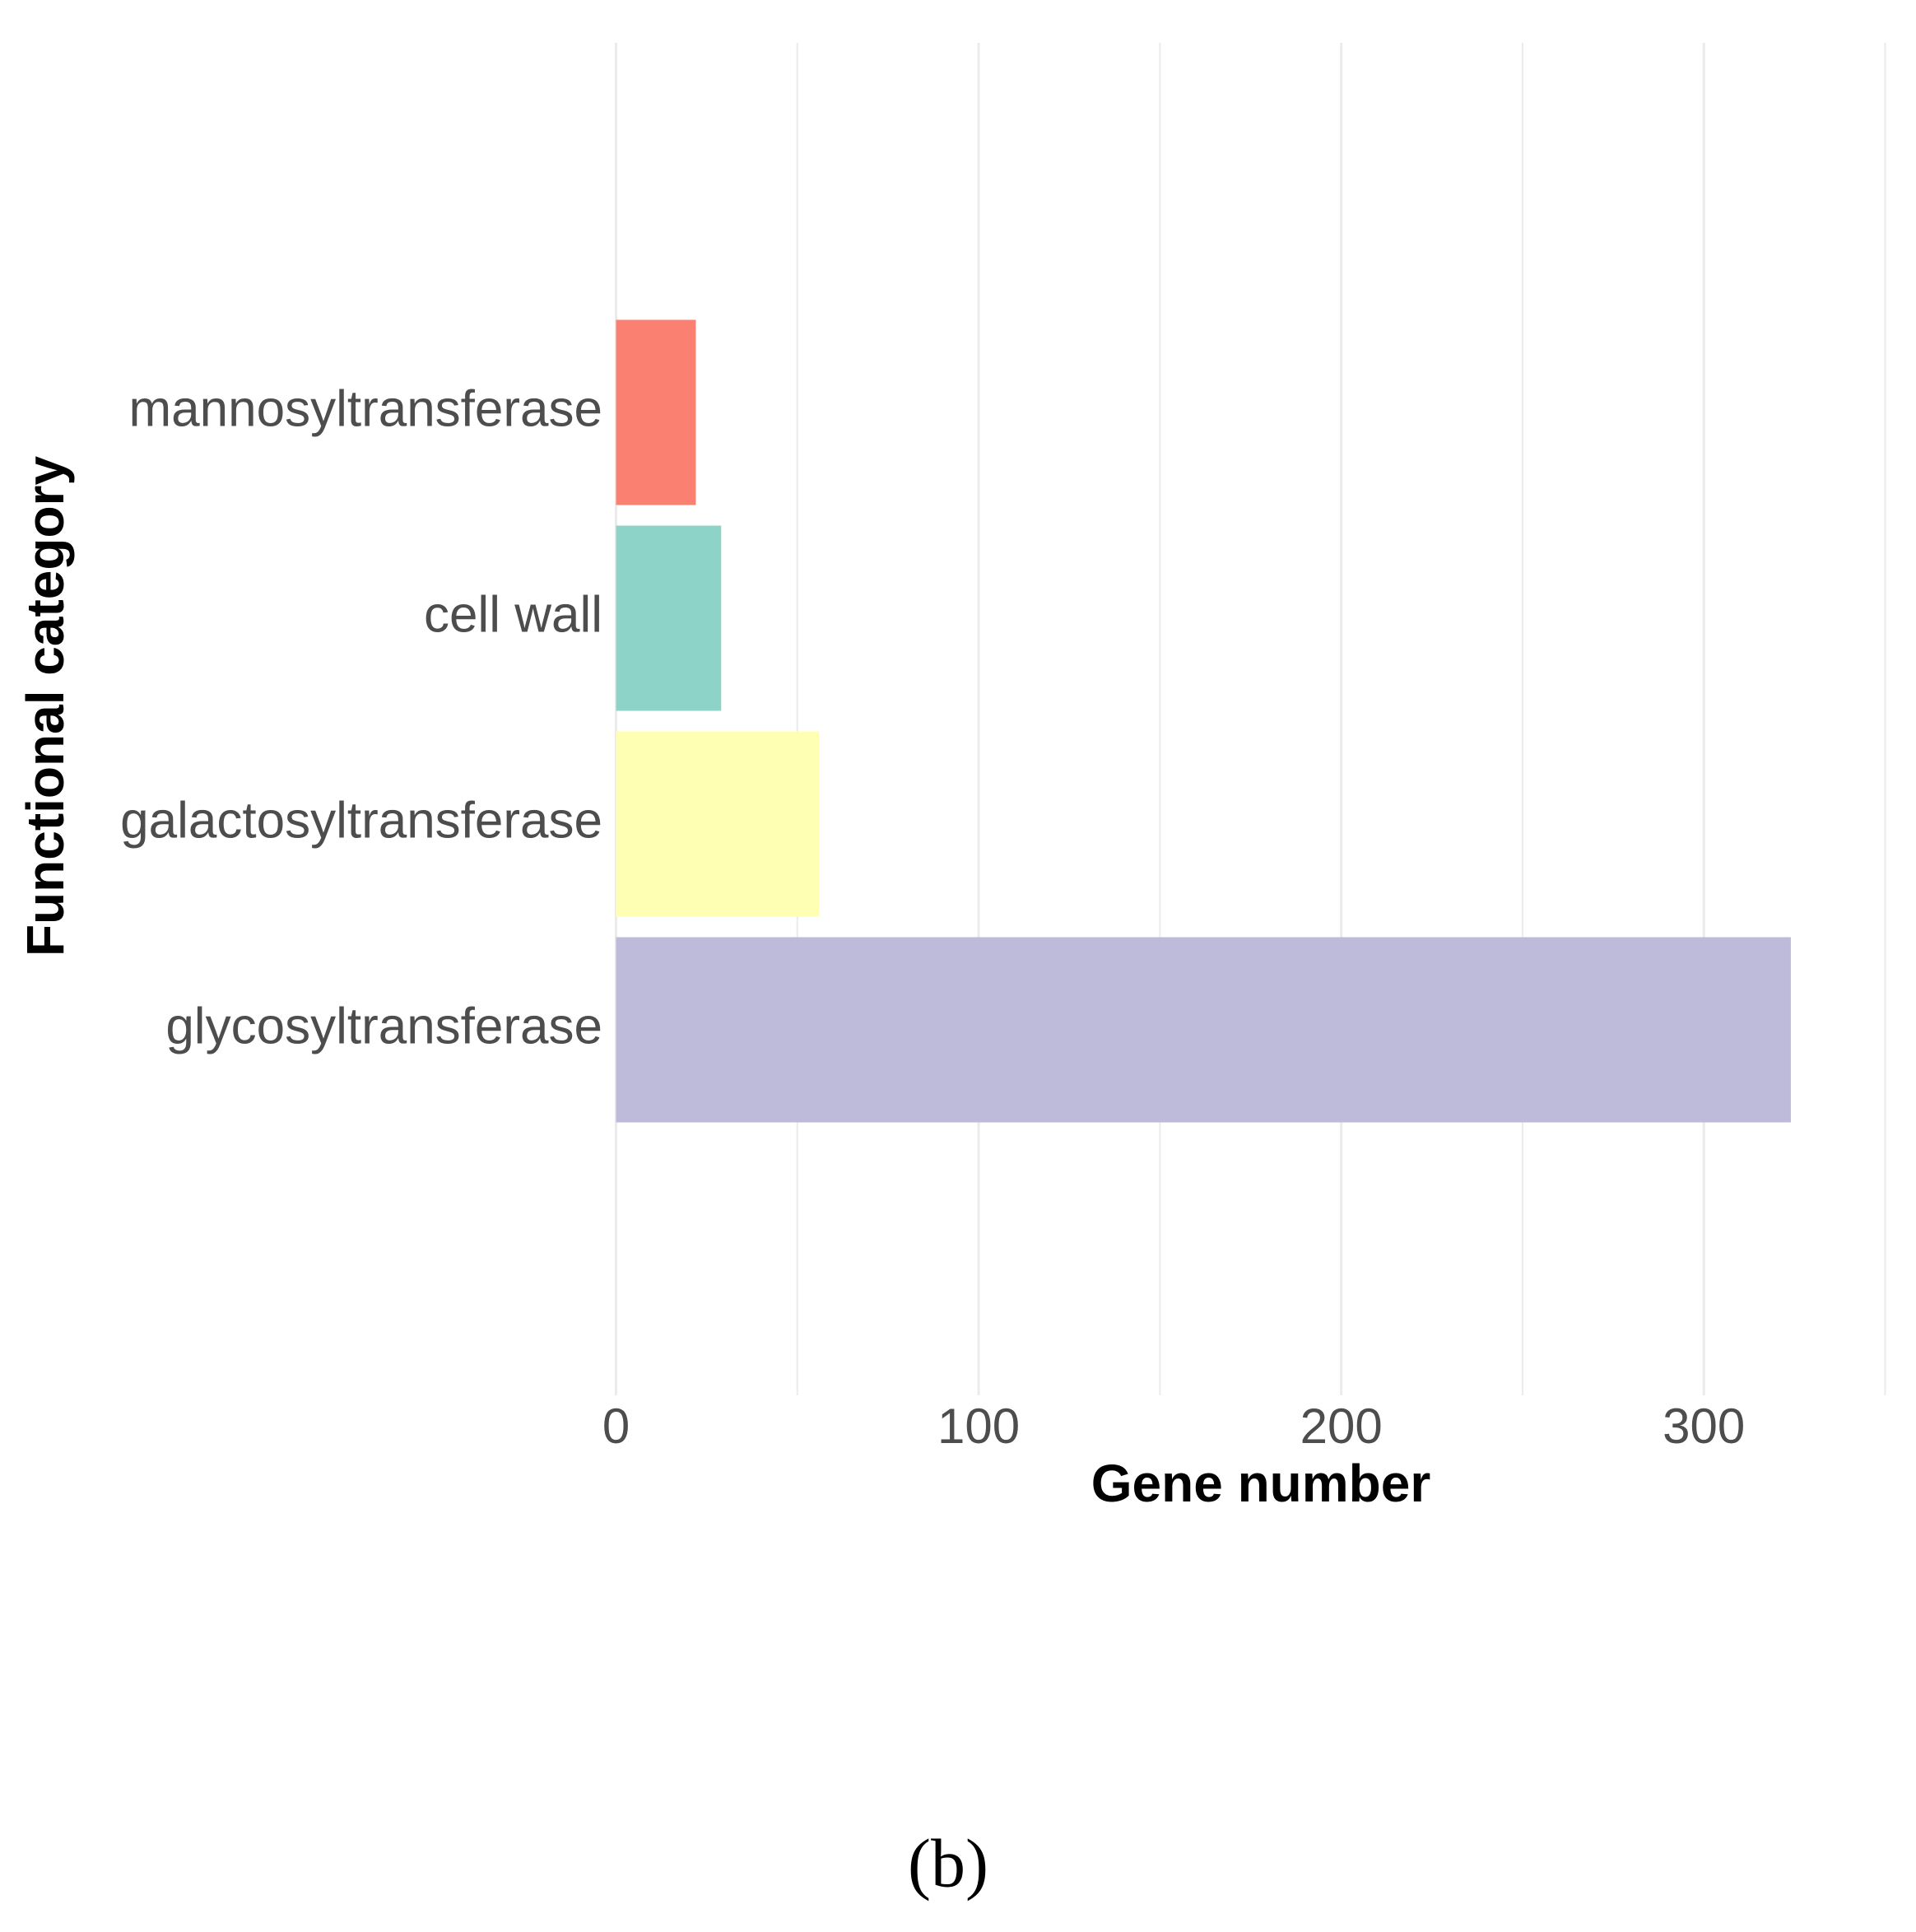 The image size is (1916, 1932). What do you see at coordinates (978, 1426) in the screenshot?
I see `x-tick-label: 100` at bounding box center [978, 1426].